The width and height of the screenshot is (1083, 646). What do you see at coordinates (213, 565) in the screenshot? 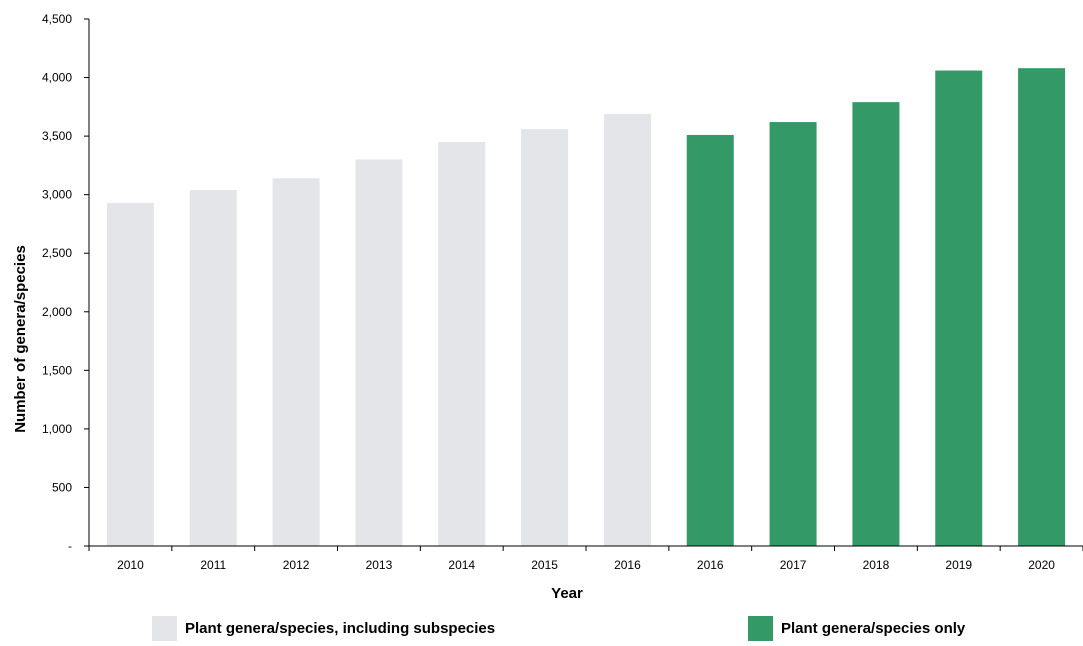
I see `x-tick-label: 2011` at bounding box center [213, 565].